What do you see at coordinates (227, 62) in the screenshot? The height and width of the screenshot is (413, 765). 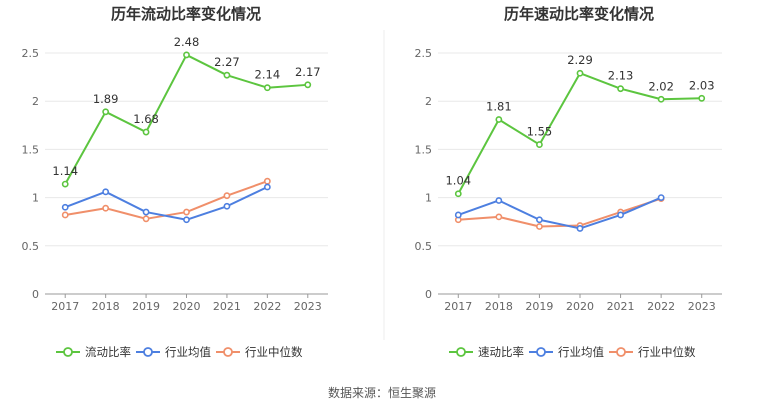 I see `data-label: 2.27` at bounding box center [227, 62].